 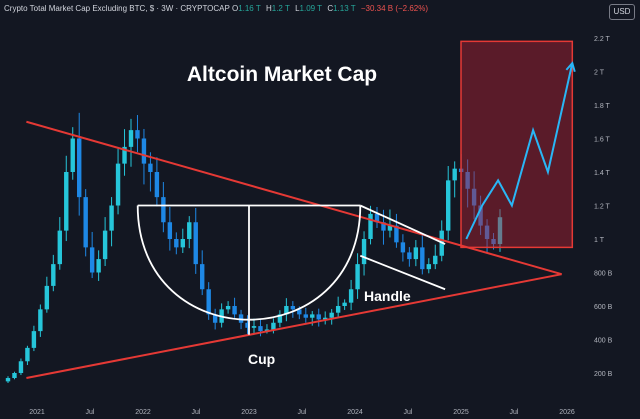 What do you see at coordinates (37, 412) in the screenshot?
I see `x-tick-label: 2021` at bounding box center [37, 412].